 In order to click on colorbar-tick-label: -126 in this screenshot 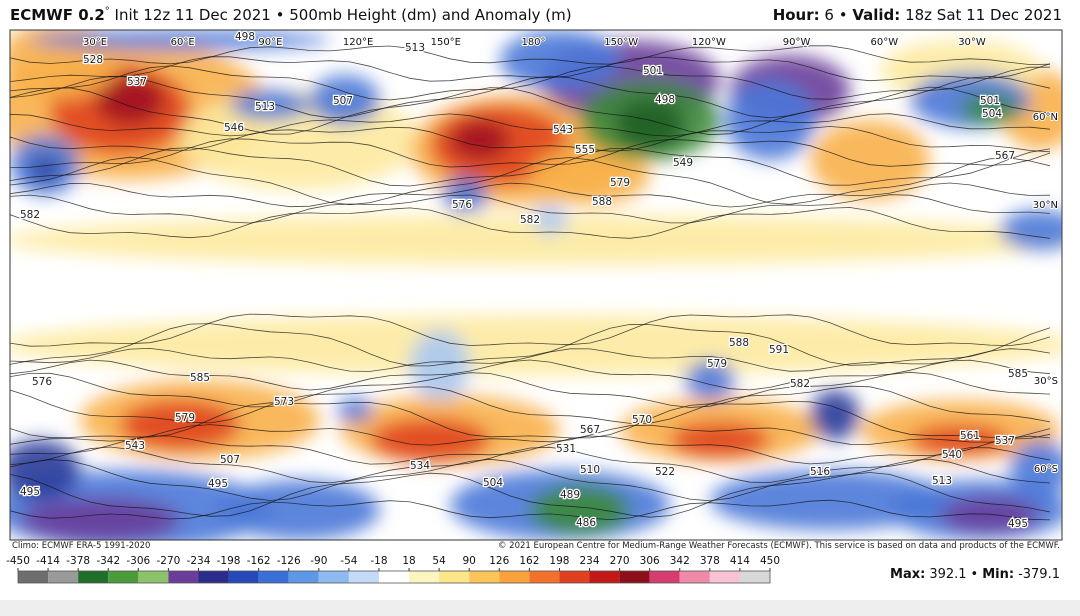, I will do `click(289, 561)`.